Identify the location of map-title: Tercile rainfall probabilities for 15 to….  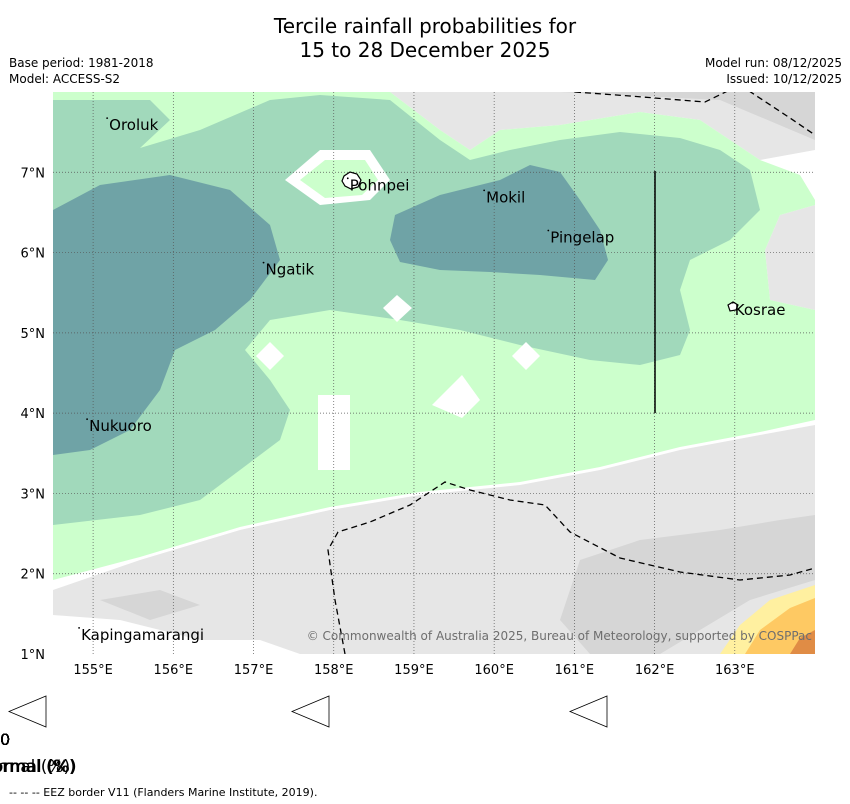
(425, 38).